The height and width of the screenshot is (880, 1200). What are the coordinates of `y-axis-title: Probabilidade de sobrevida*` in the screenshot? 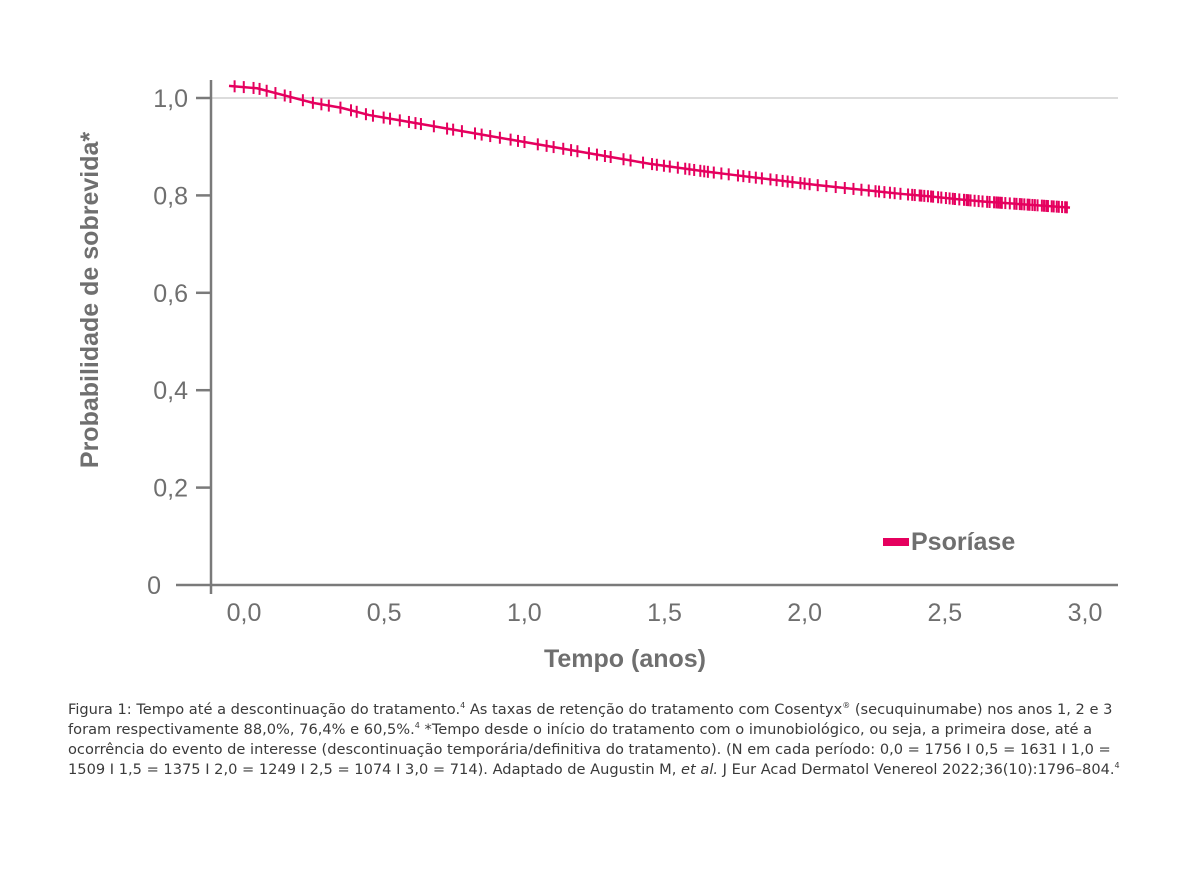 It's located at (90, 300).